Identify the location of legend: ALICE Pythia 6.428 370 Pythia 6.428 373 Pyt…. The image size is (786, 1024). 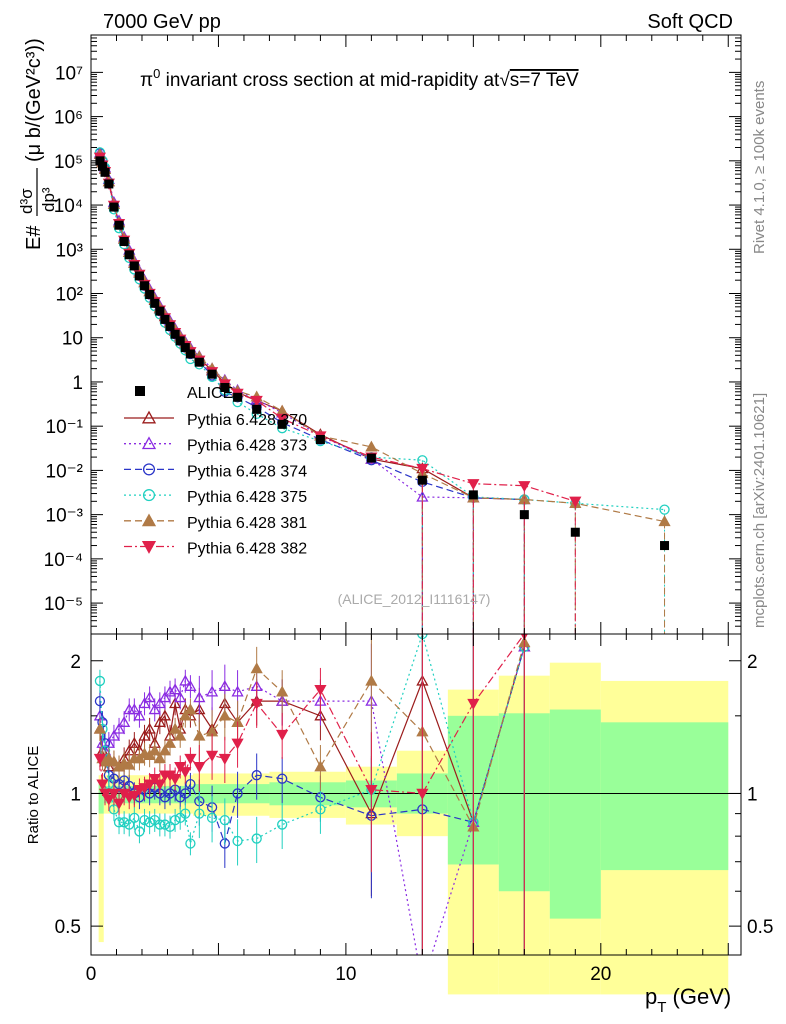
(215, 471).